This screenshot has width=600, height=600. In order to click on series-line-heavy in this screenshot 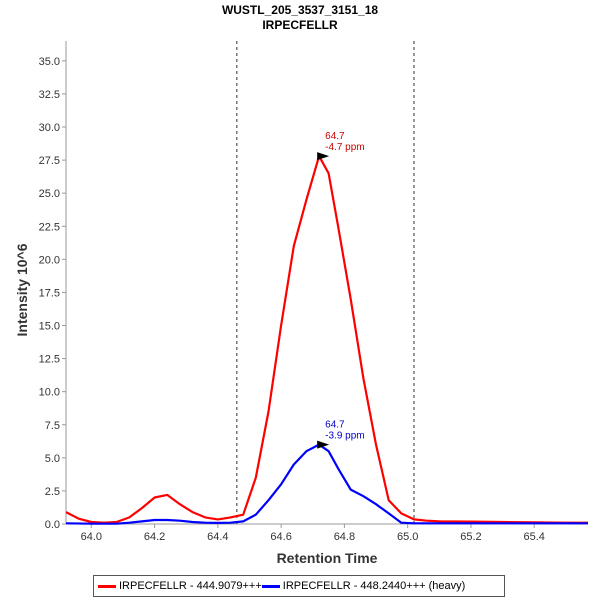, I will do `click(326, 484)`.